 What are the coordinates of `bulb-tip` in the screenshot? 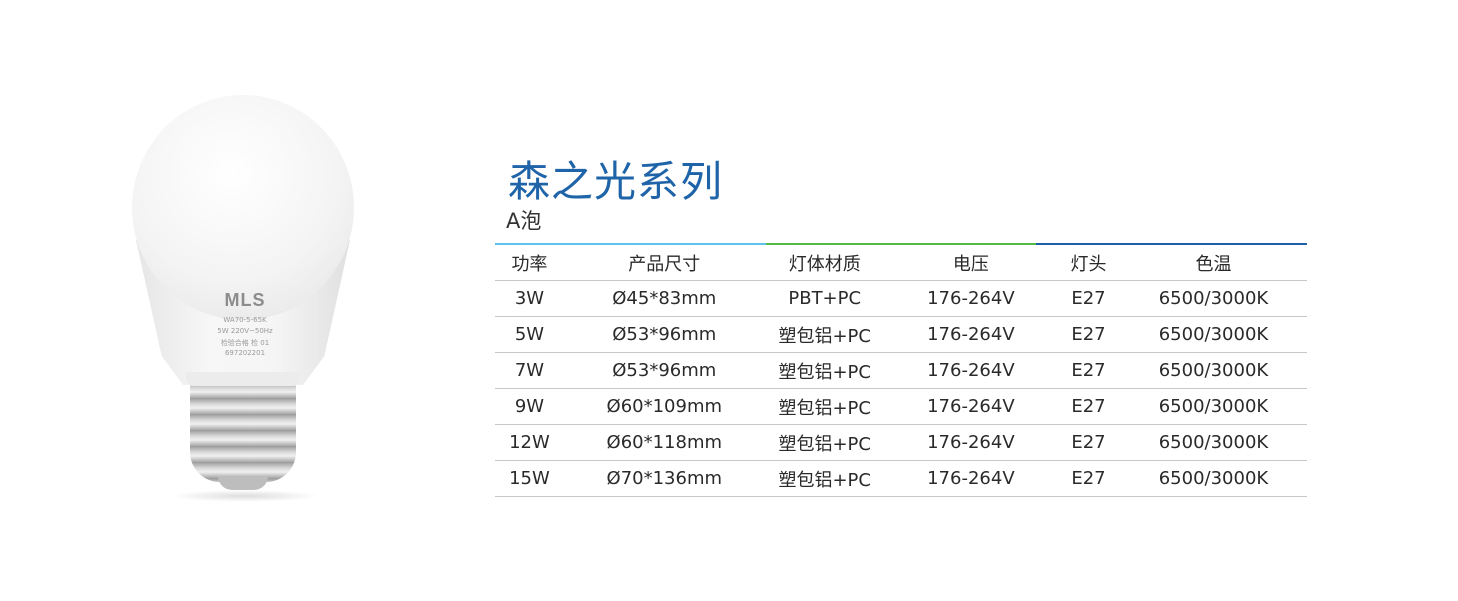 It's located at (243, 483).